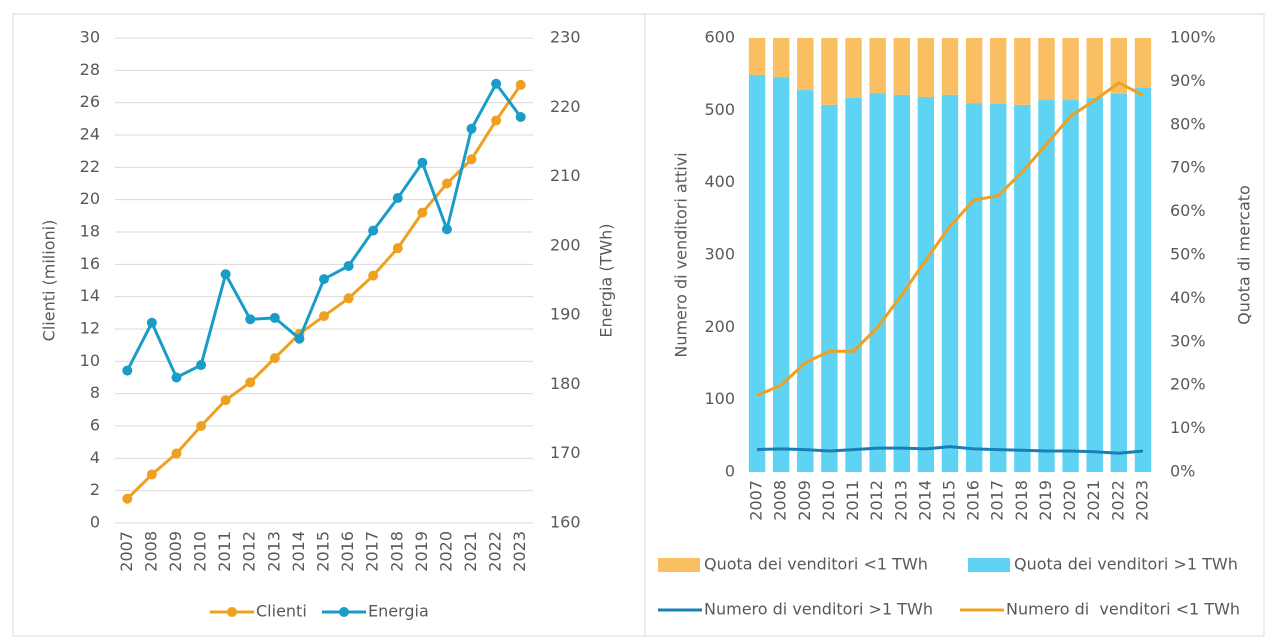 The width and height of the screenshot is (1265, 637). What do you see at coordinates (90, 69) in the screenshot?
I see `y-tick-label: 28` at bounding box center [90, 69].